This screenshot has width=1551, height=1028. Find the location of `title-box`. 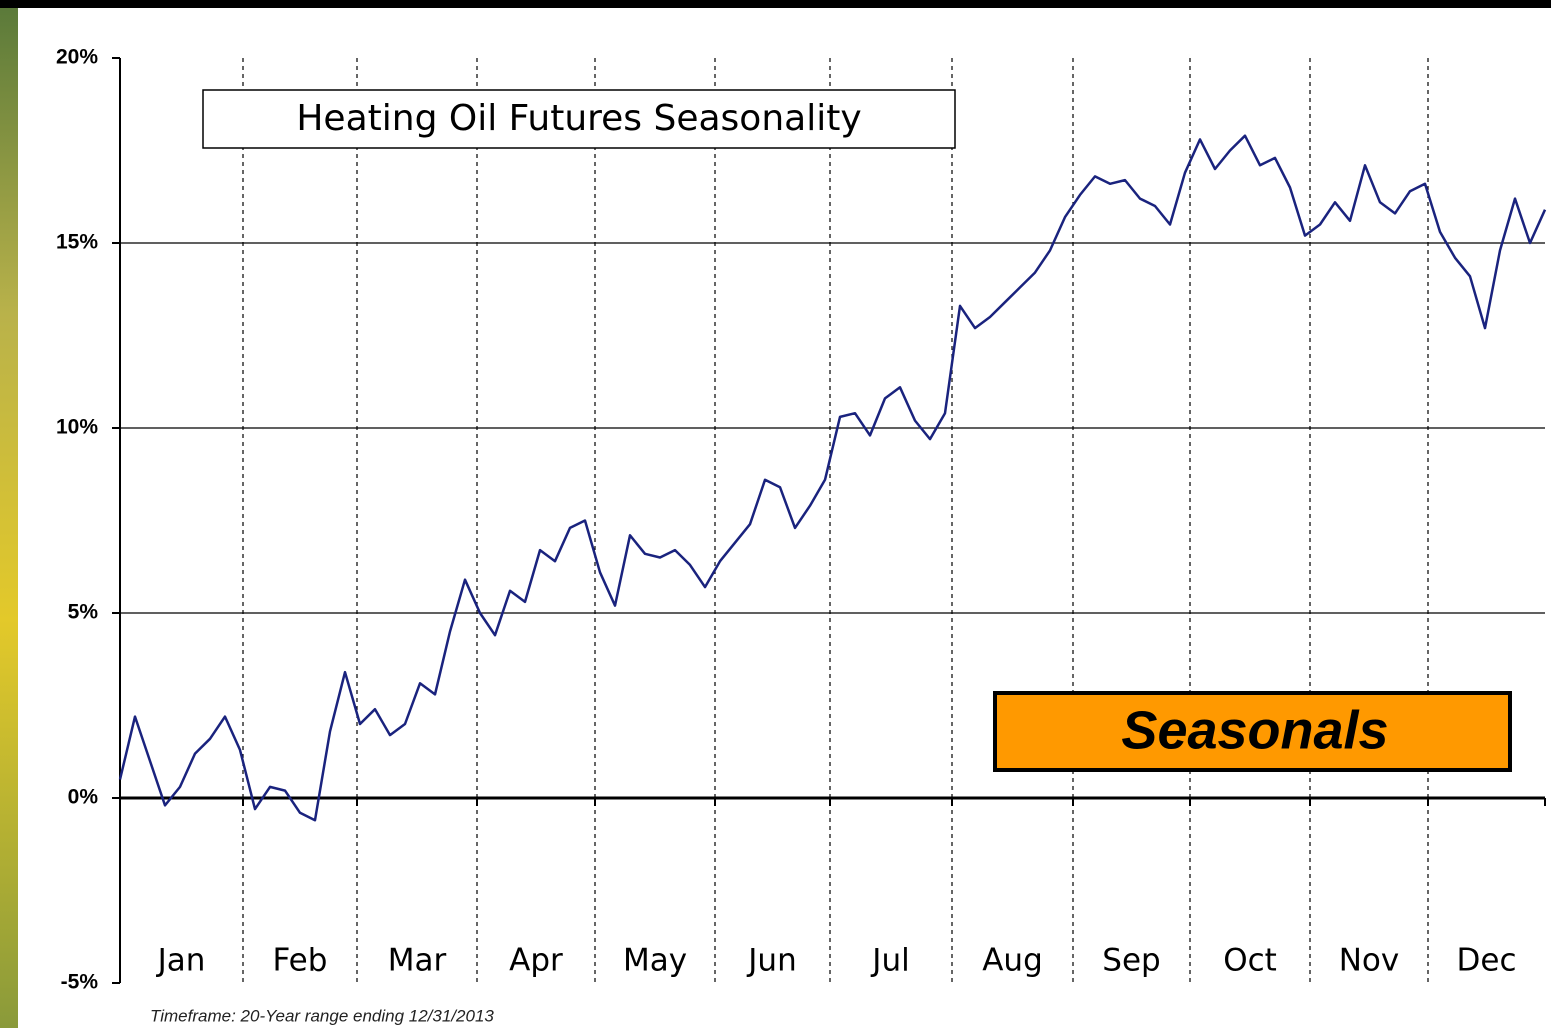

title-box is located at coordinates (579, 119).